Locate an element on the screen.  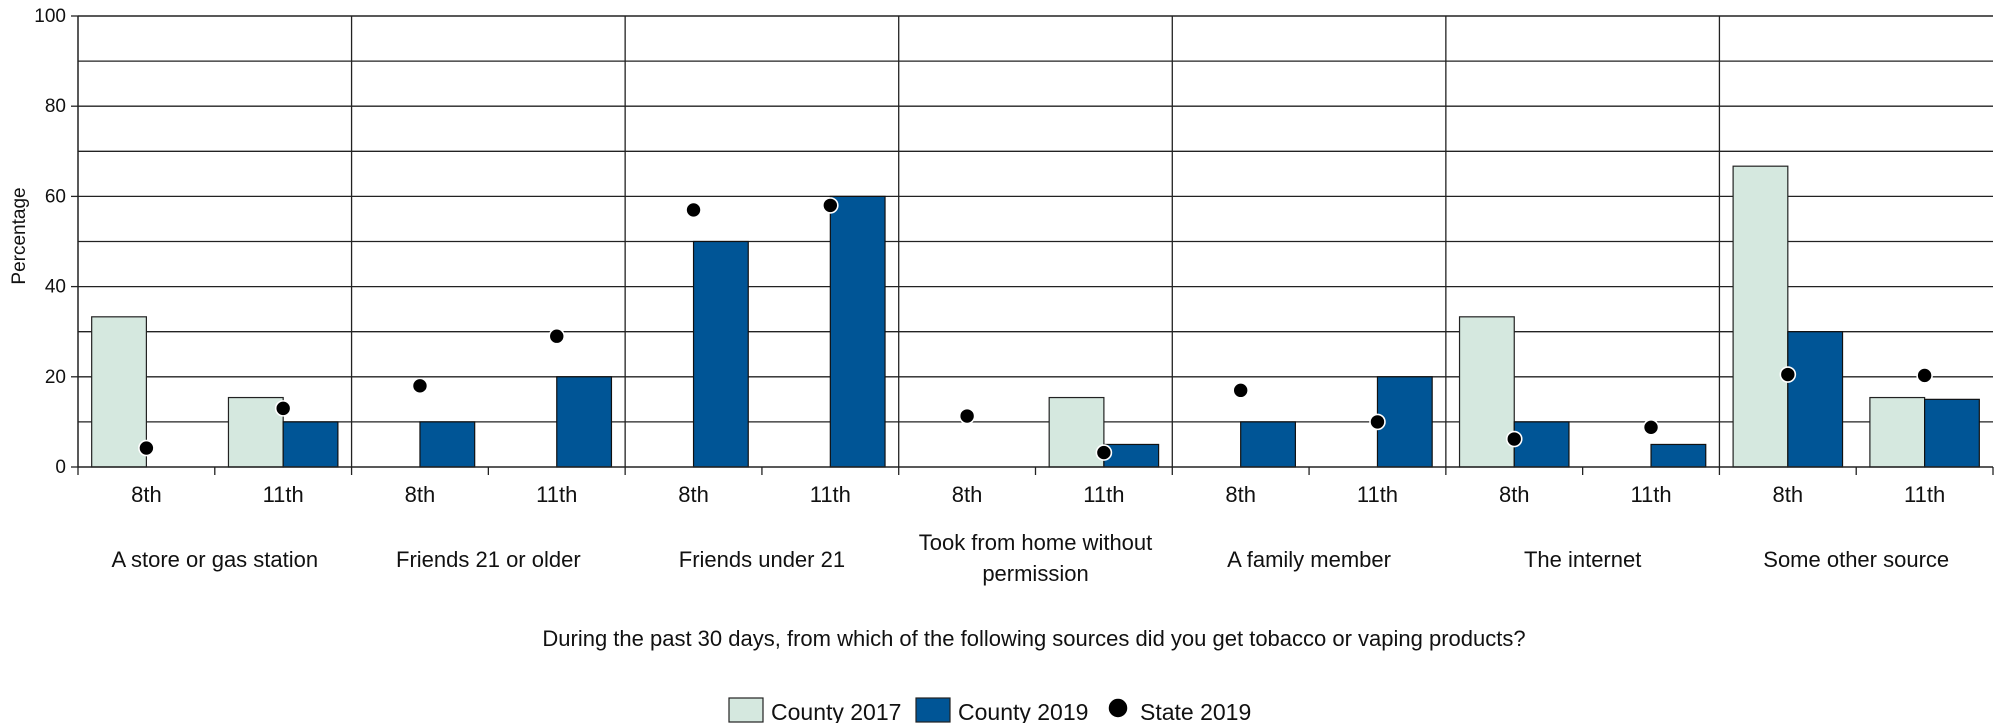
y-tick-label: 40 is located at coordinates (55, 287).